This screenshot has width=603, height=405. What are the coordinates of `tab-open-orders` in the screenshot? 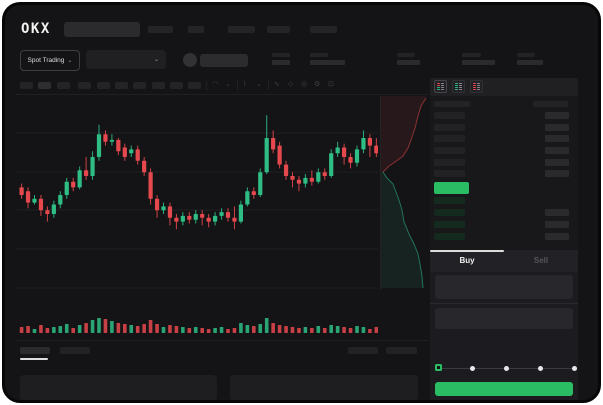 It's located at (35, 350).